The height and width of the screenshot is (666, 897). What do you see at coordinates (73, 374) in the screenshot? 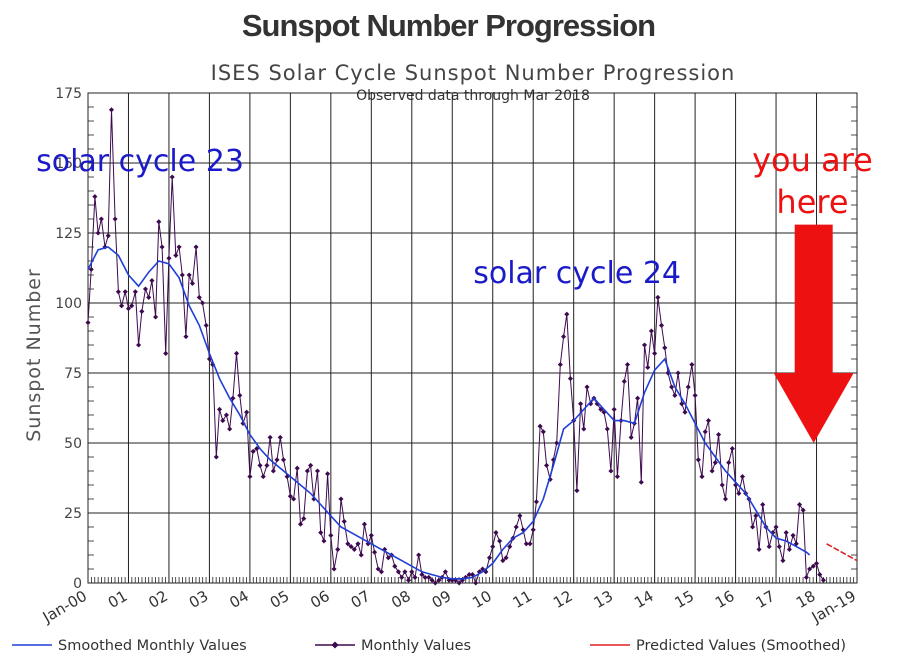
I see `y-tick-label: 75` at bounding box center [73, 374].